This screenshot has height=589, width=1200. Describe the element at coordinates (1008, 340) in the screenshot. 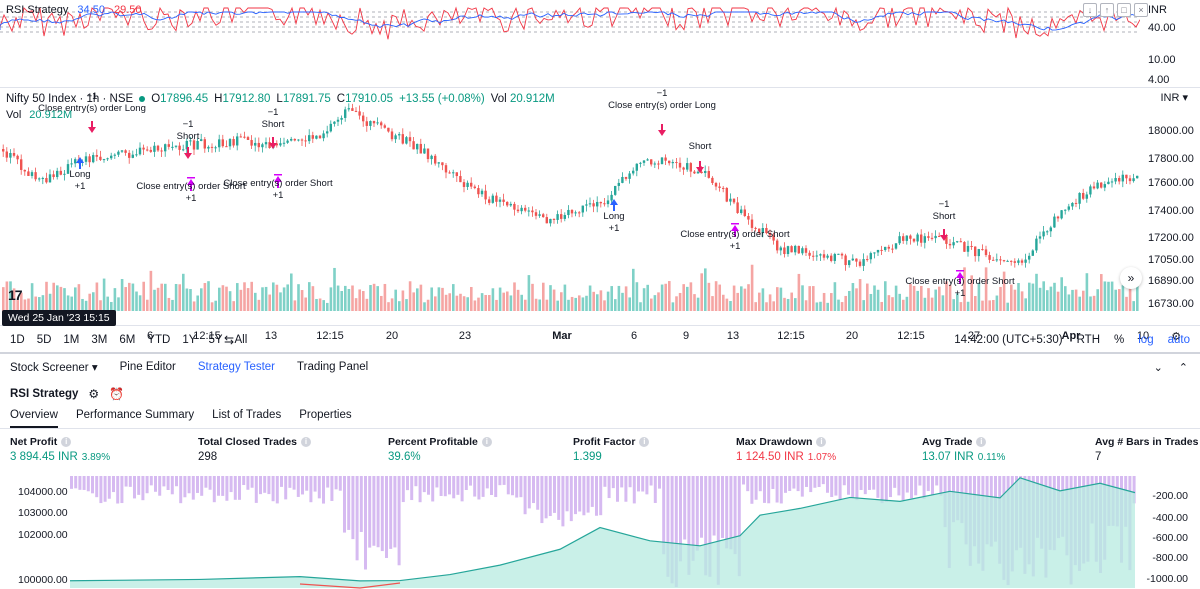

I see `clock-label: 14:42:00 (UTC+5:30)` at that location.